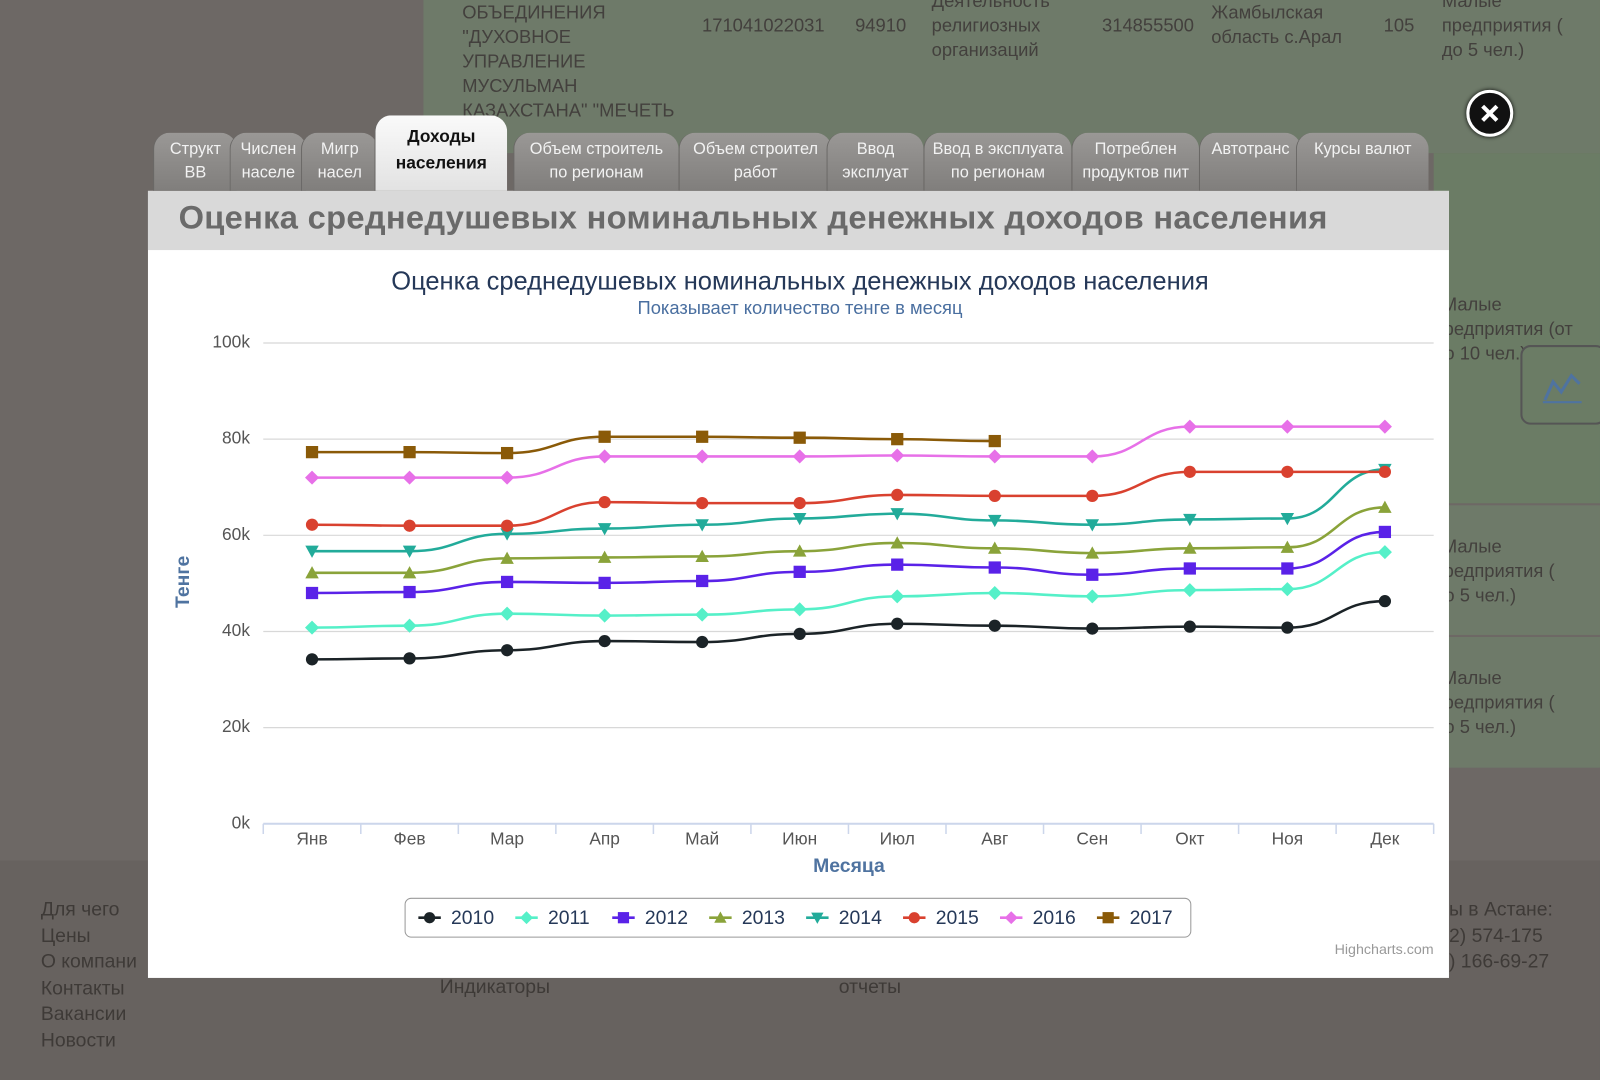 Image resolution: width=1600 pixels, height=1080 pixels. What do you see at coordinates (596, 149) in the screenshot?
I see `tab-label: Объем строитель` at bounding box center [596, 149].